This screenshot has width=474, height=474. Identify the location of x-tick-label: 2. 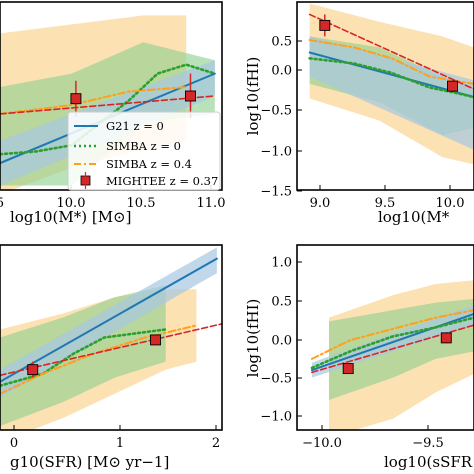
(216, 443).